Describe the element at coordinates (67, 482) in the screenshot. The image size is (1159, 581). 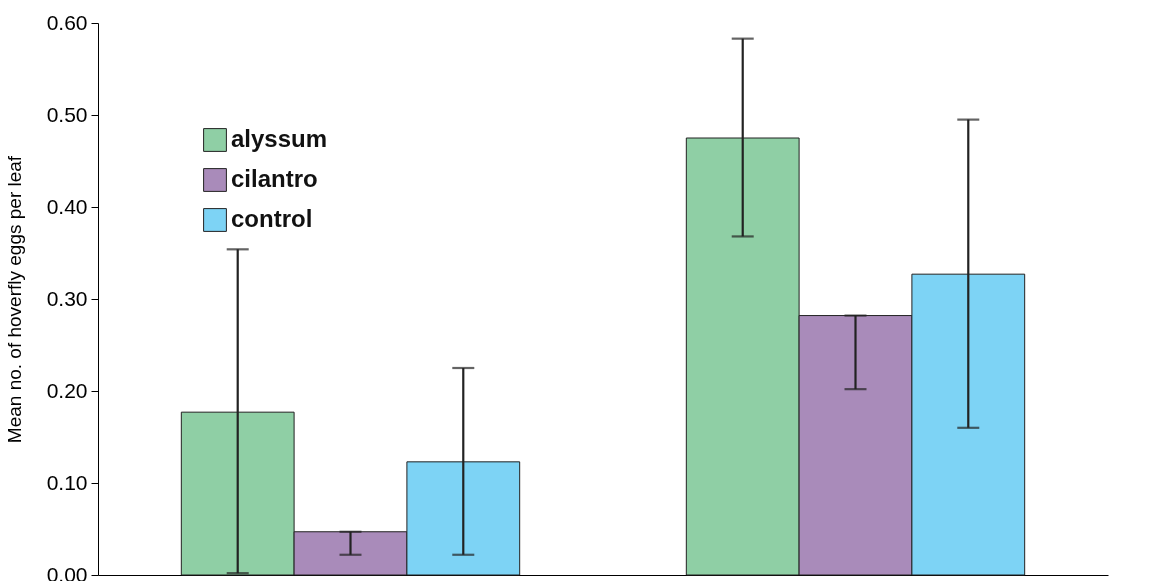
I see `y-tick-label: 0.10` at that location.